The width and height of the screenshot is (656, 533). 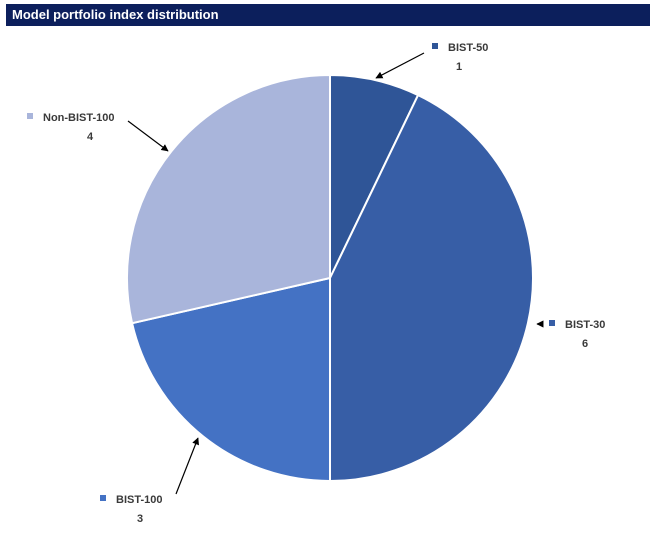 I want to click on data-label-name-bist-50: BIST-50, so click(x=468, y=48).